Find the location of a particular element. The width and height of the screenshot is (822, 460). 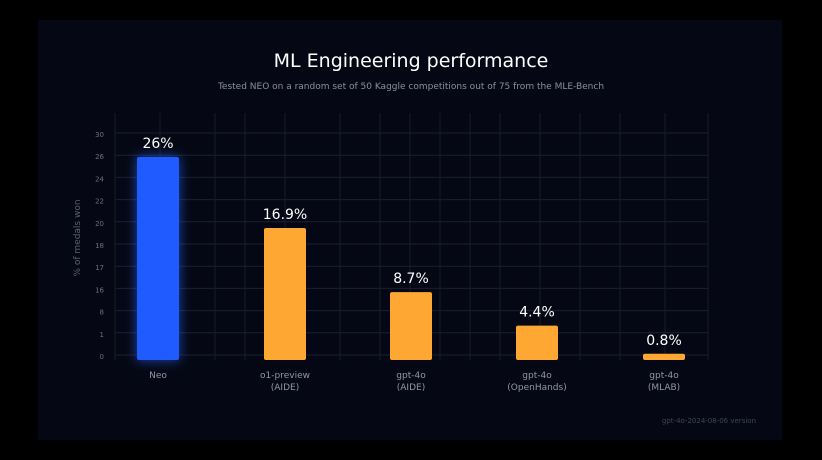

value-label: 26% is located at coordinates (157, 144).